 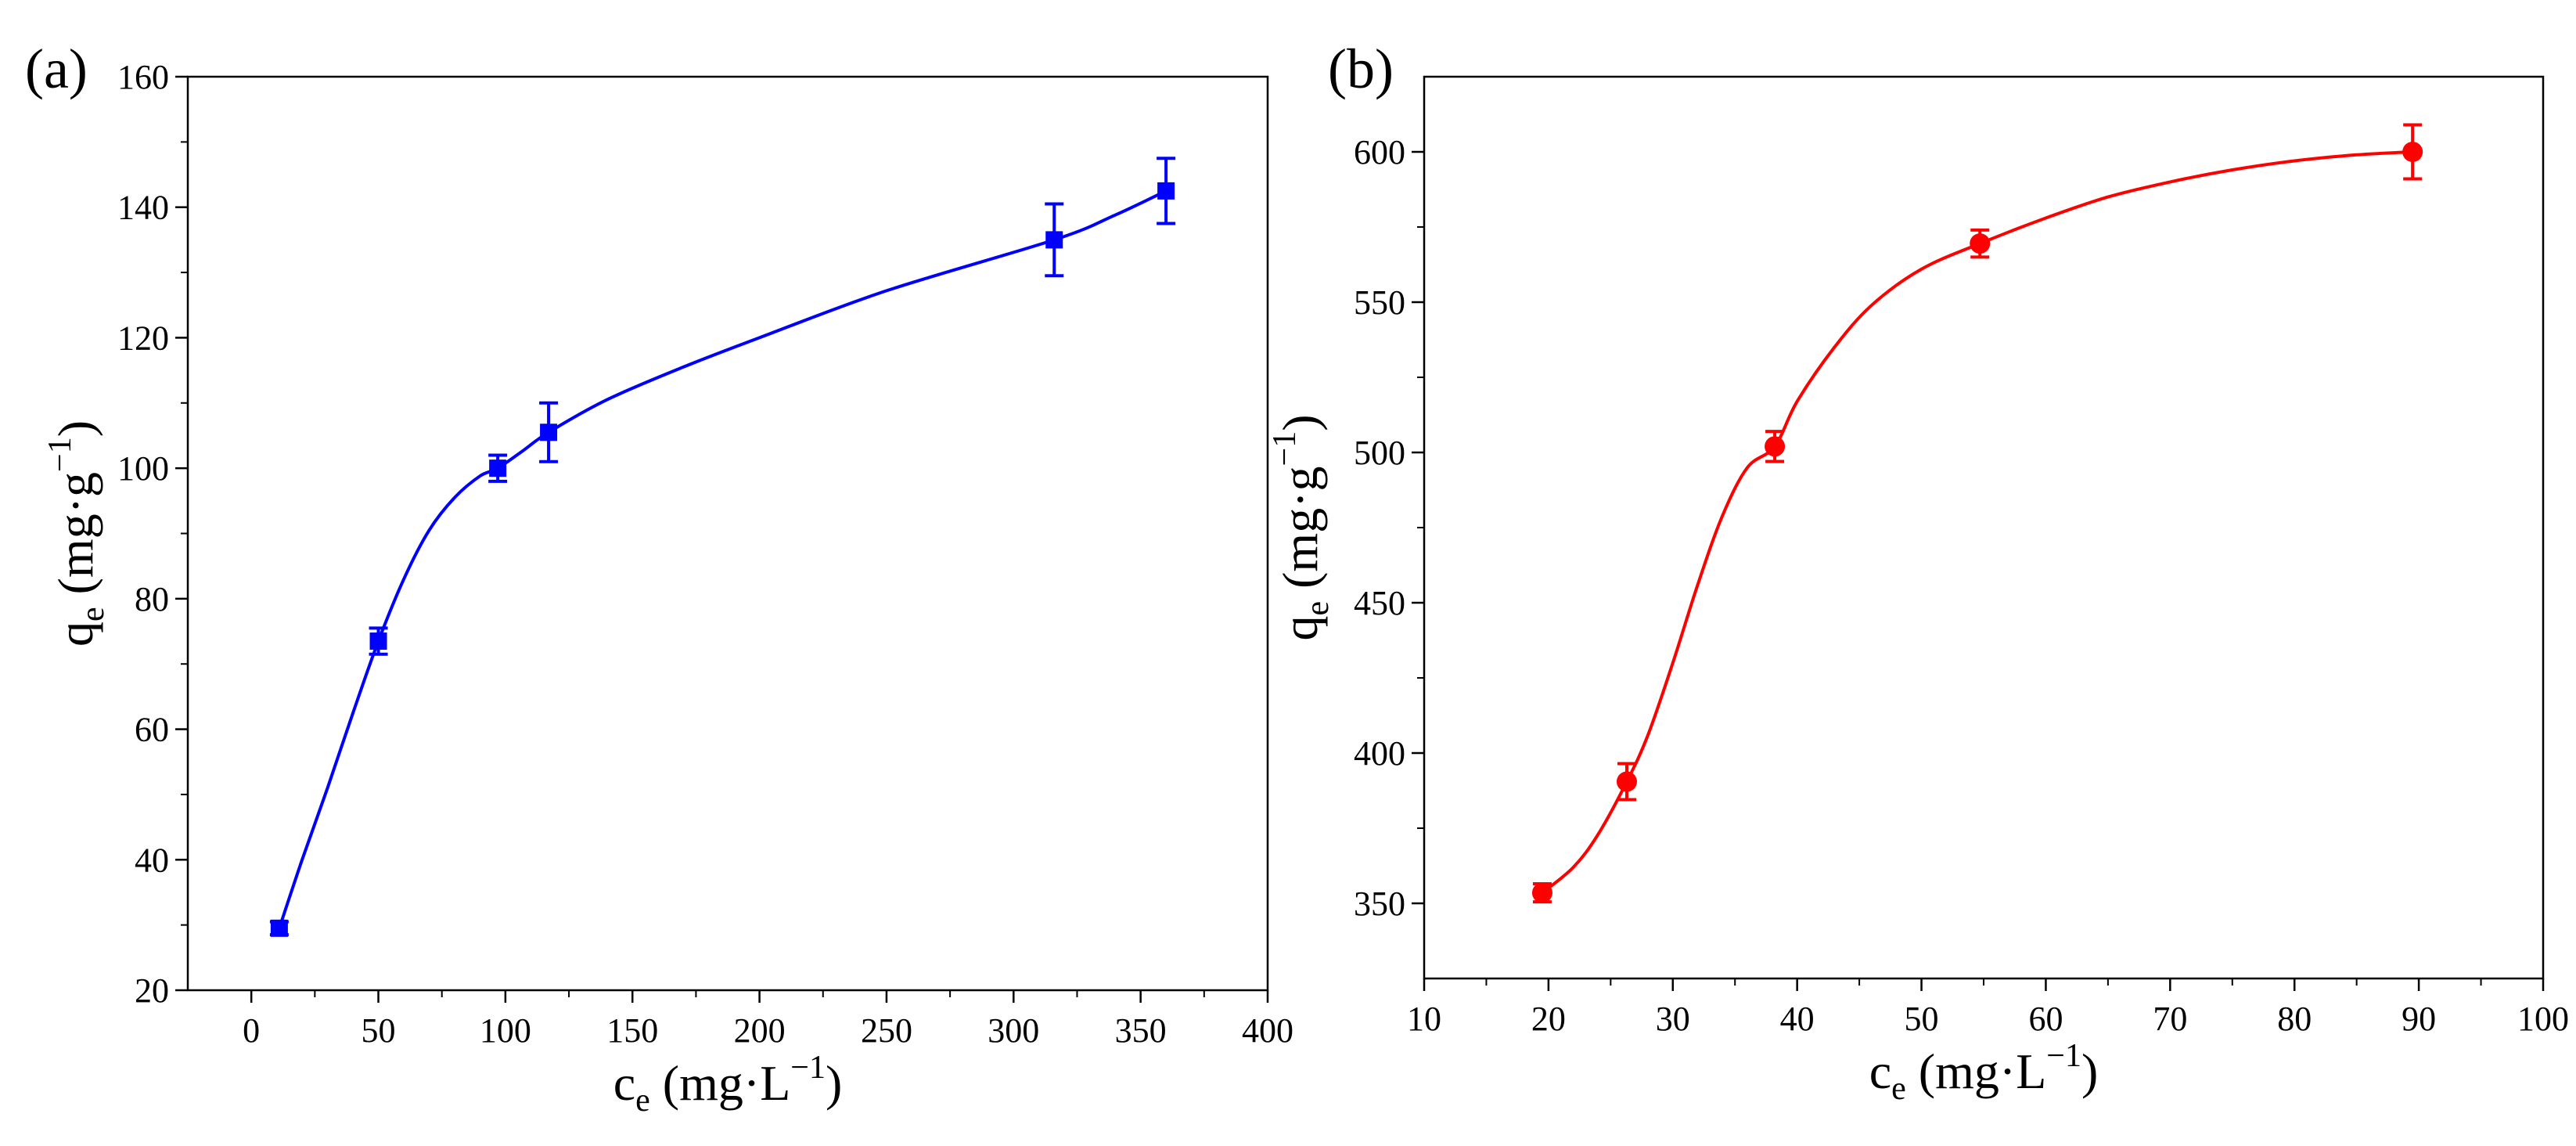 What do you see at coordinates (152, 730) in the screenshot?
I see `y-tick-label-a-60: 60` at bounding box center [152, 730].